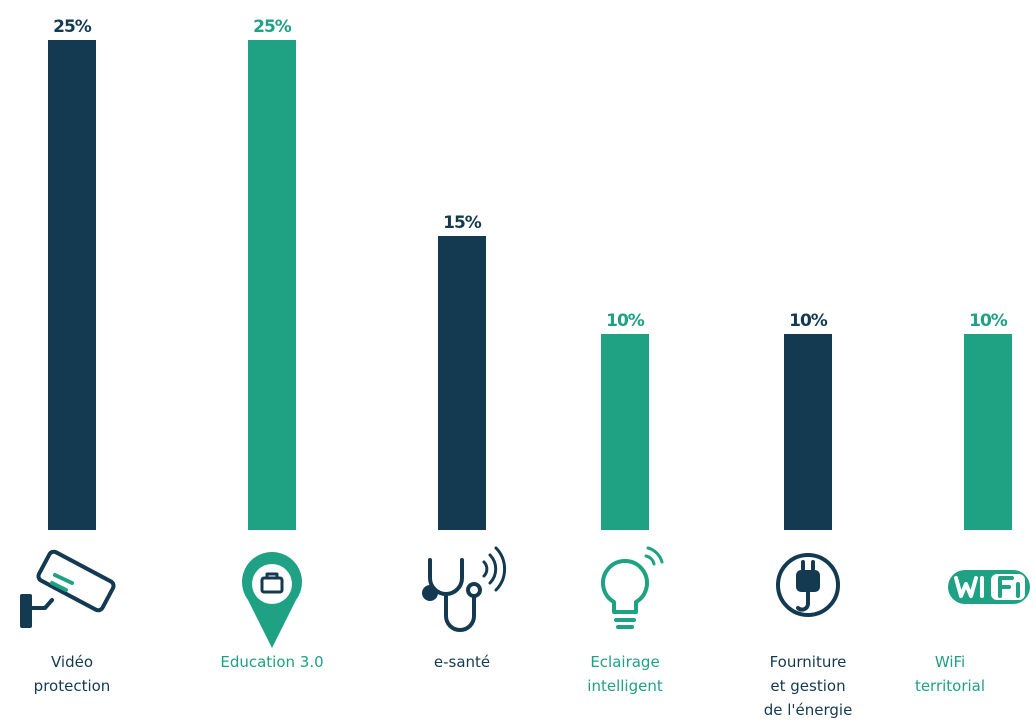 Image resolution: width=1035 pixels, height=724 pixels. I want to click on category-label: Eclairage intelligent, so click(625, 674).